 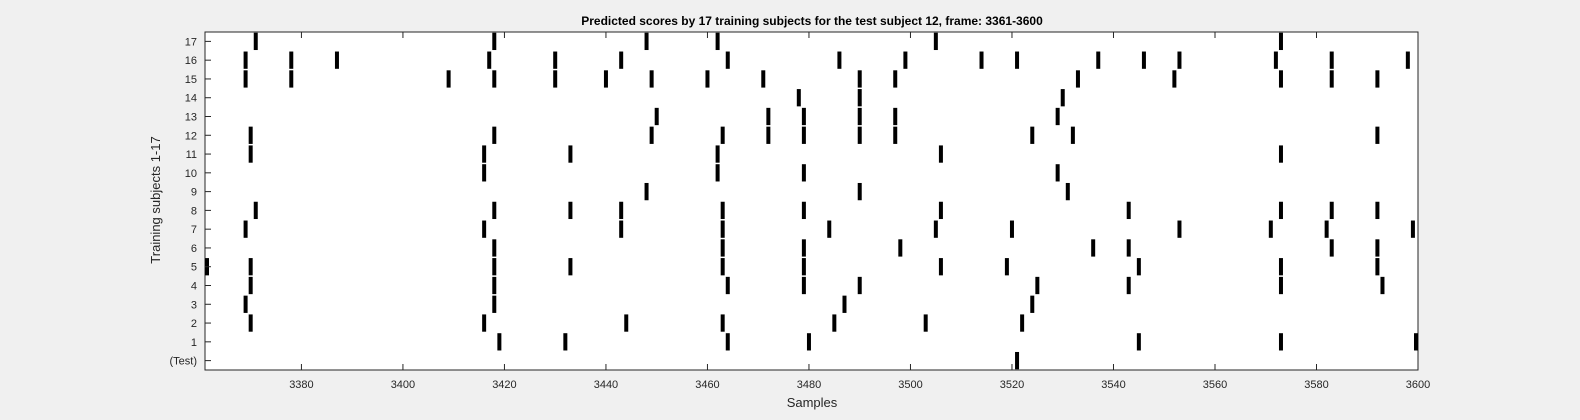 What do you see at coordinates (155, 199) in the screenshot?
I see `y-axis-label: Training subjects 1-17` at bounding box center [155, 199].